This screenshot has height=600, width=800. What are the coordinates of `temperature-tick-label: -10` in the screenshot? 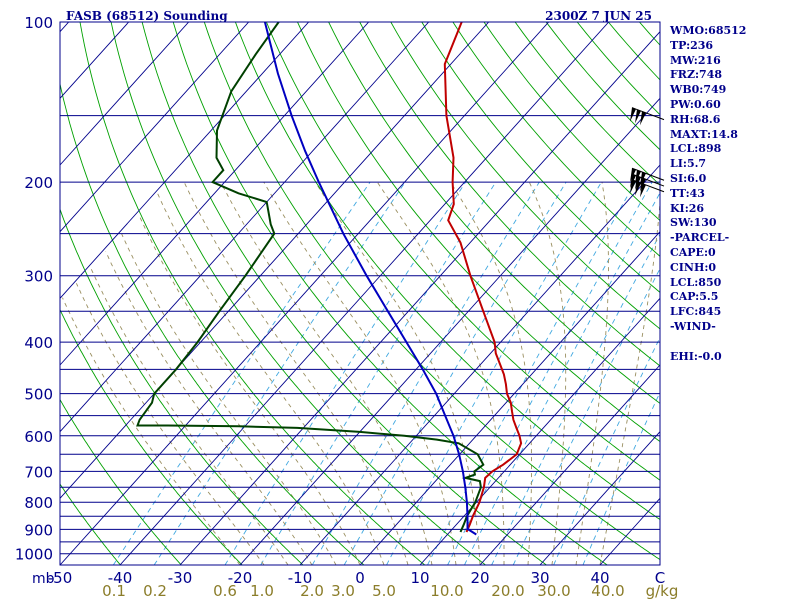 It's located at (300, 578).